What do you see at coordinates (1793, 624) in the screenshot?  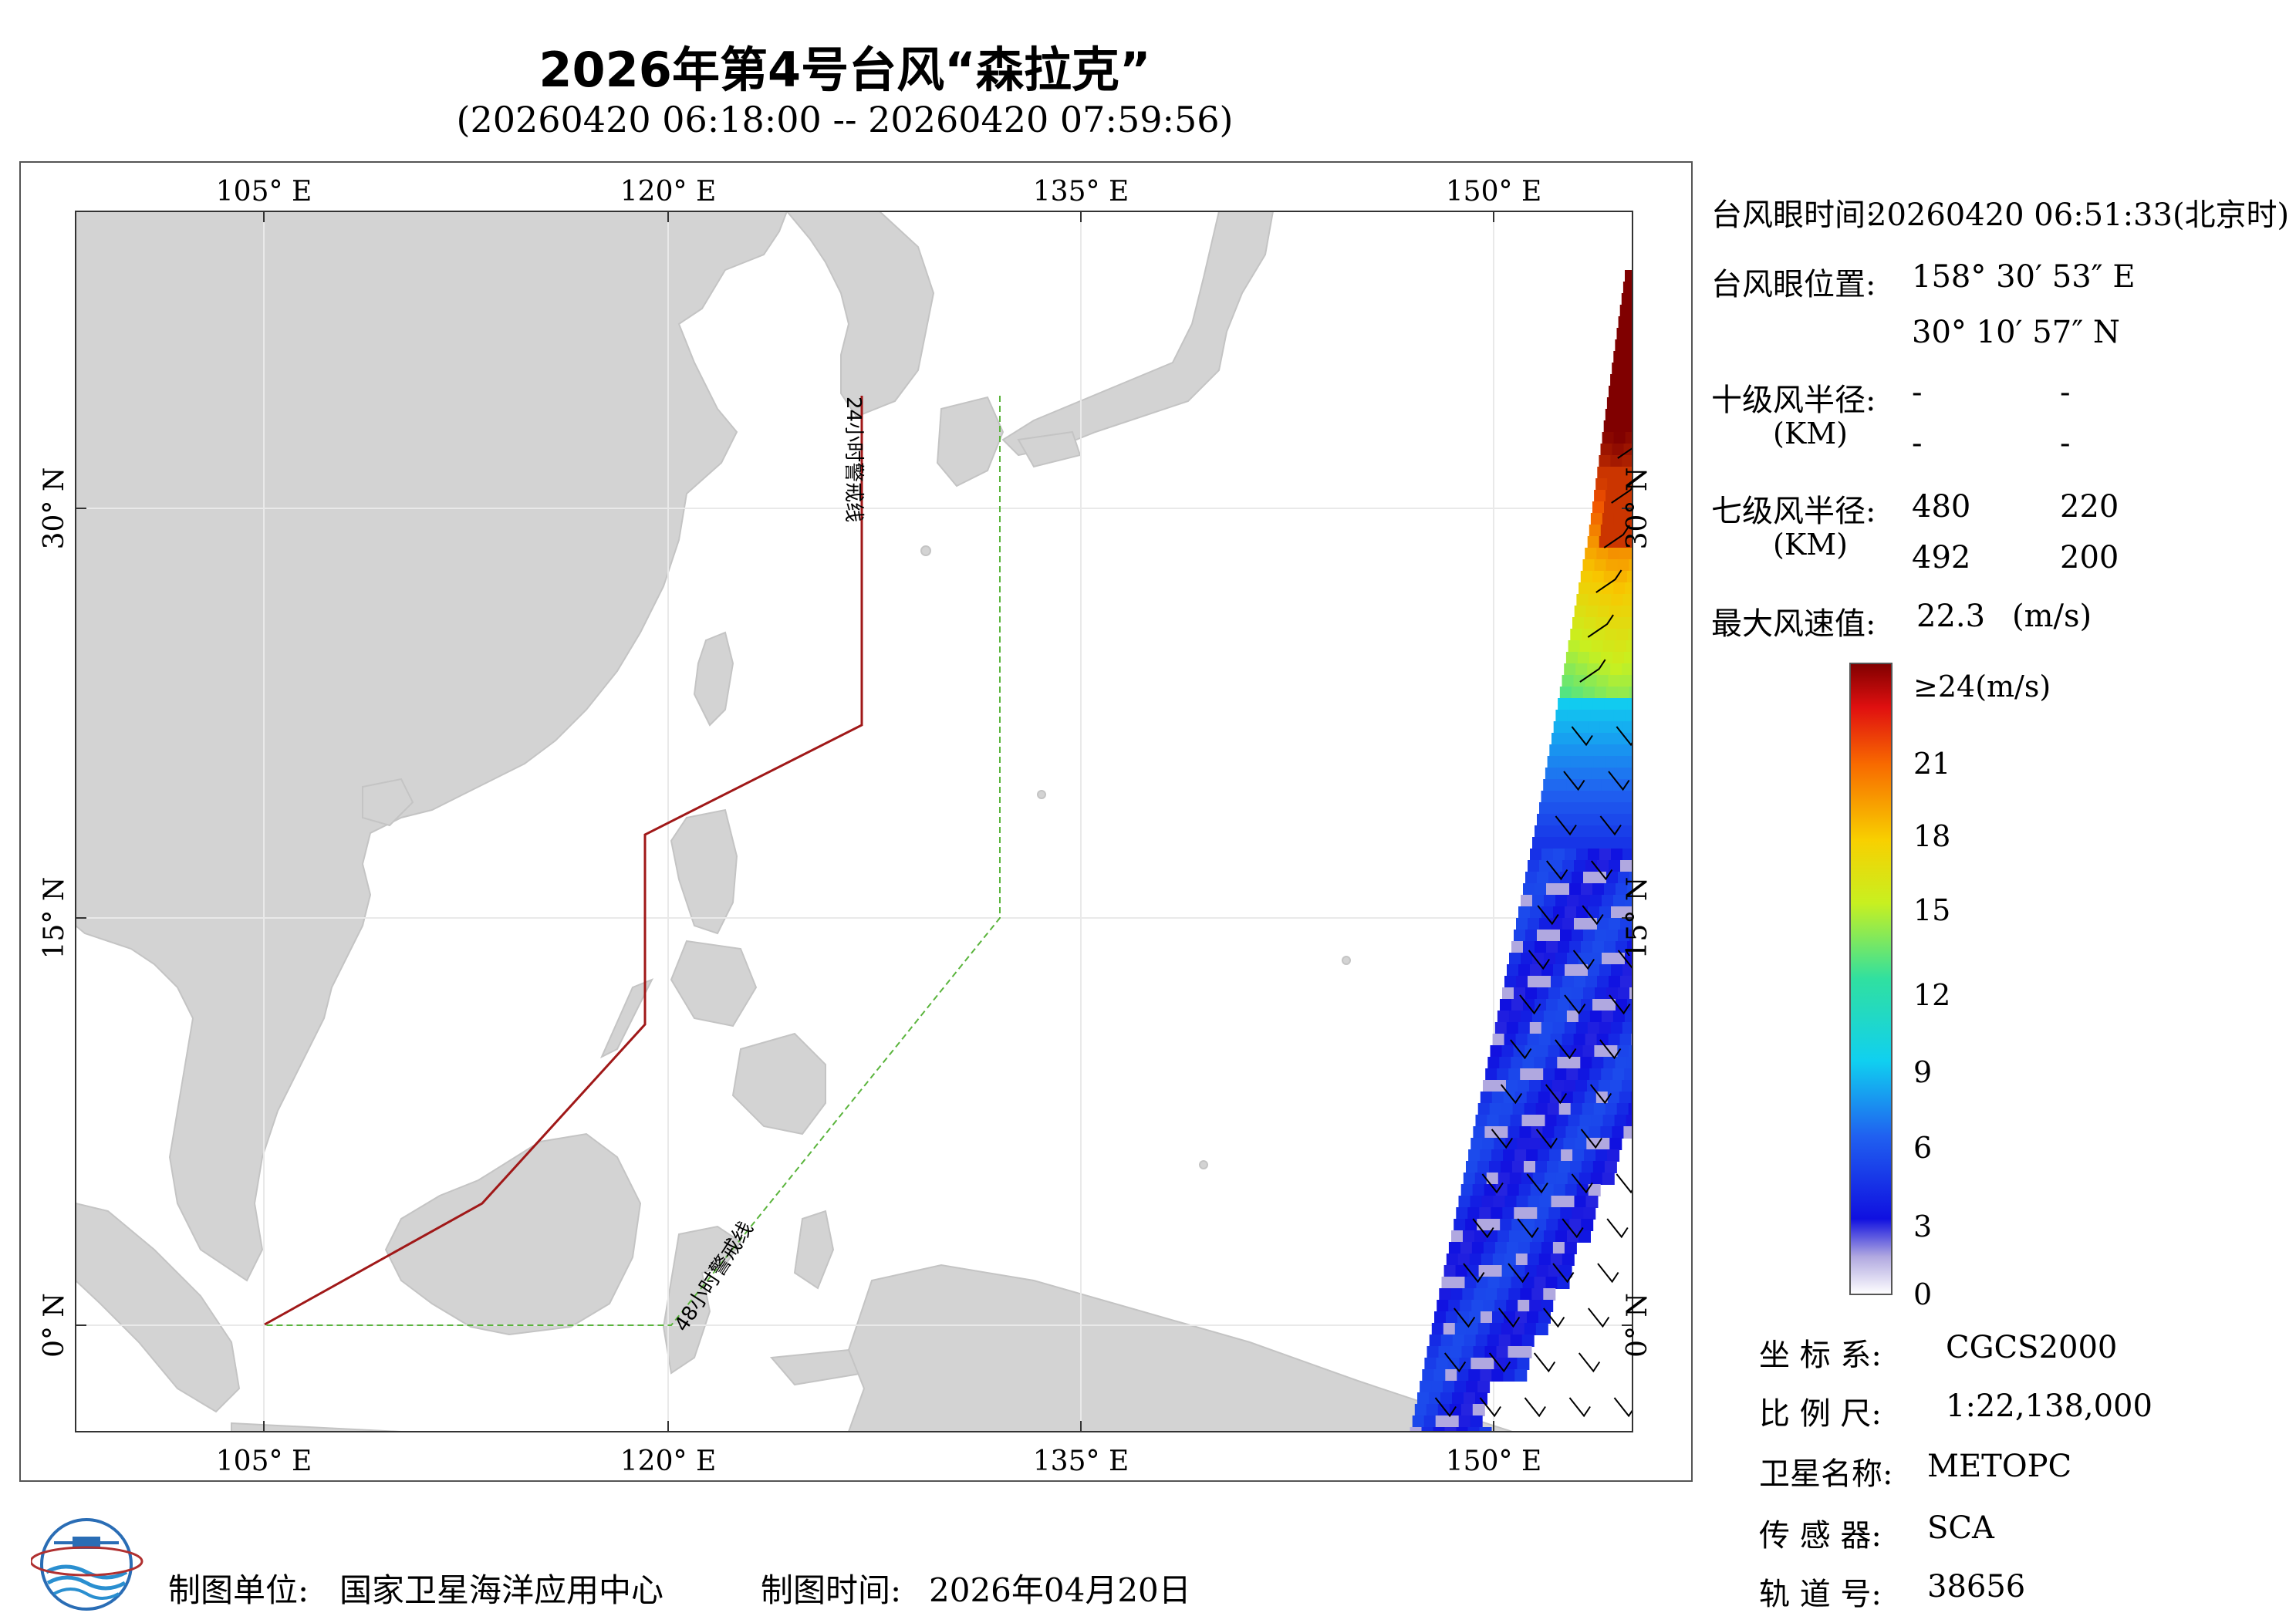 I see `max-wind-label: 最大风速值:` at bounding box center [1793, 624].